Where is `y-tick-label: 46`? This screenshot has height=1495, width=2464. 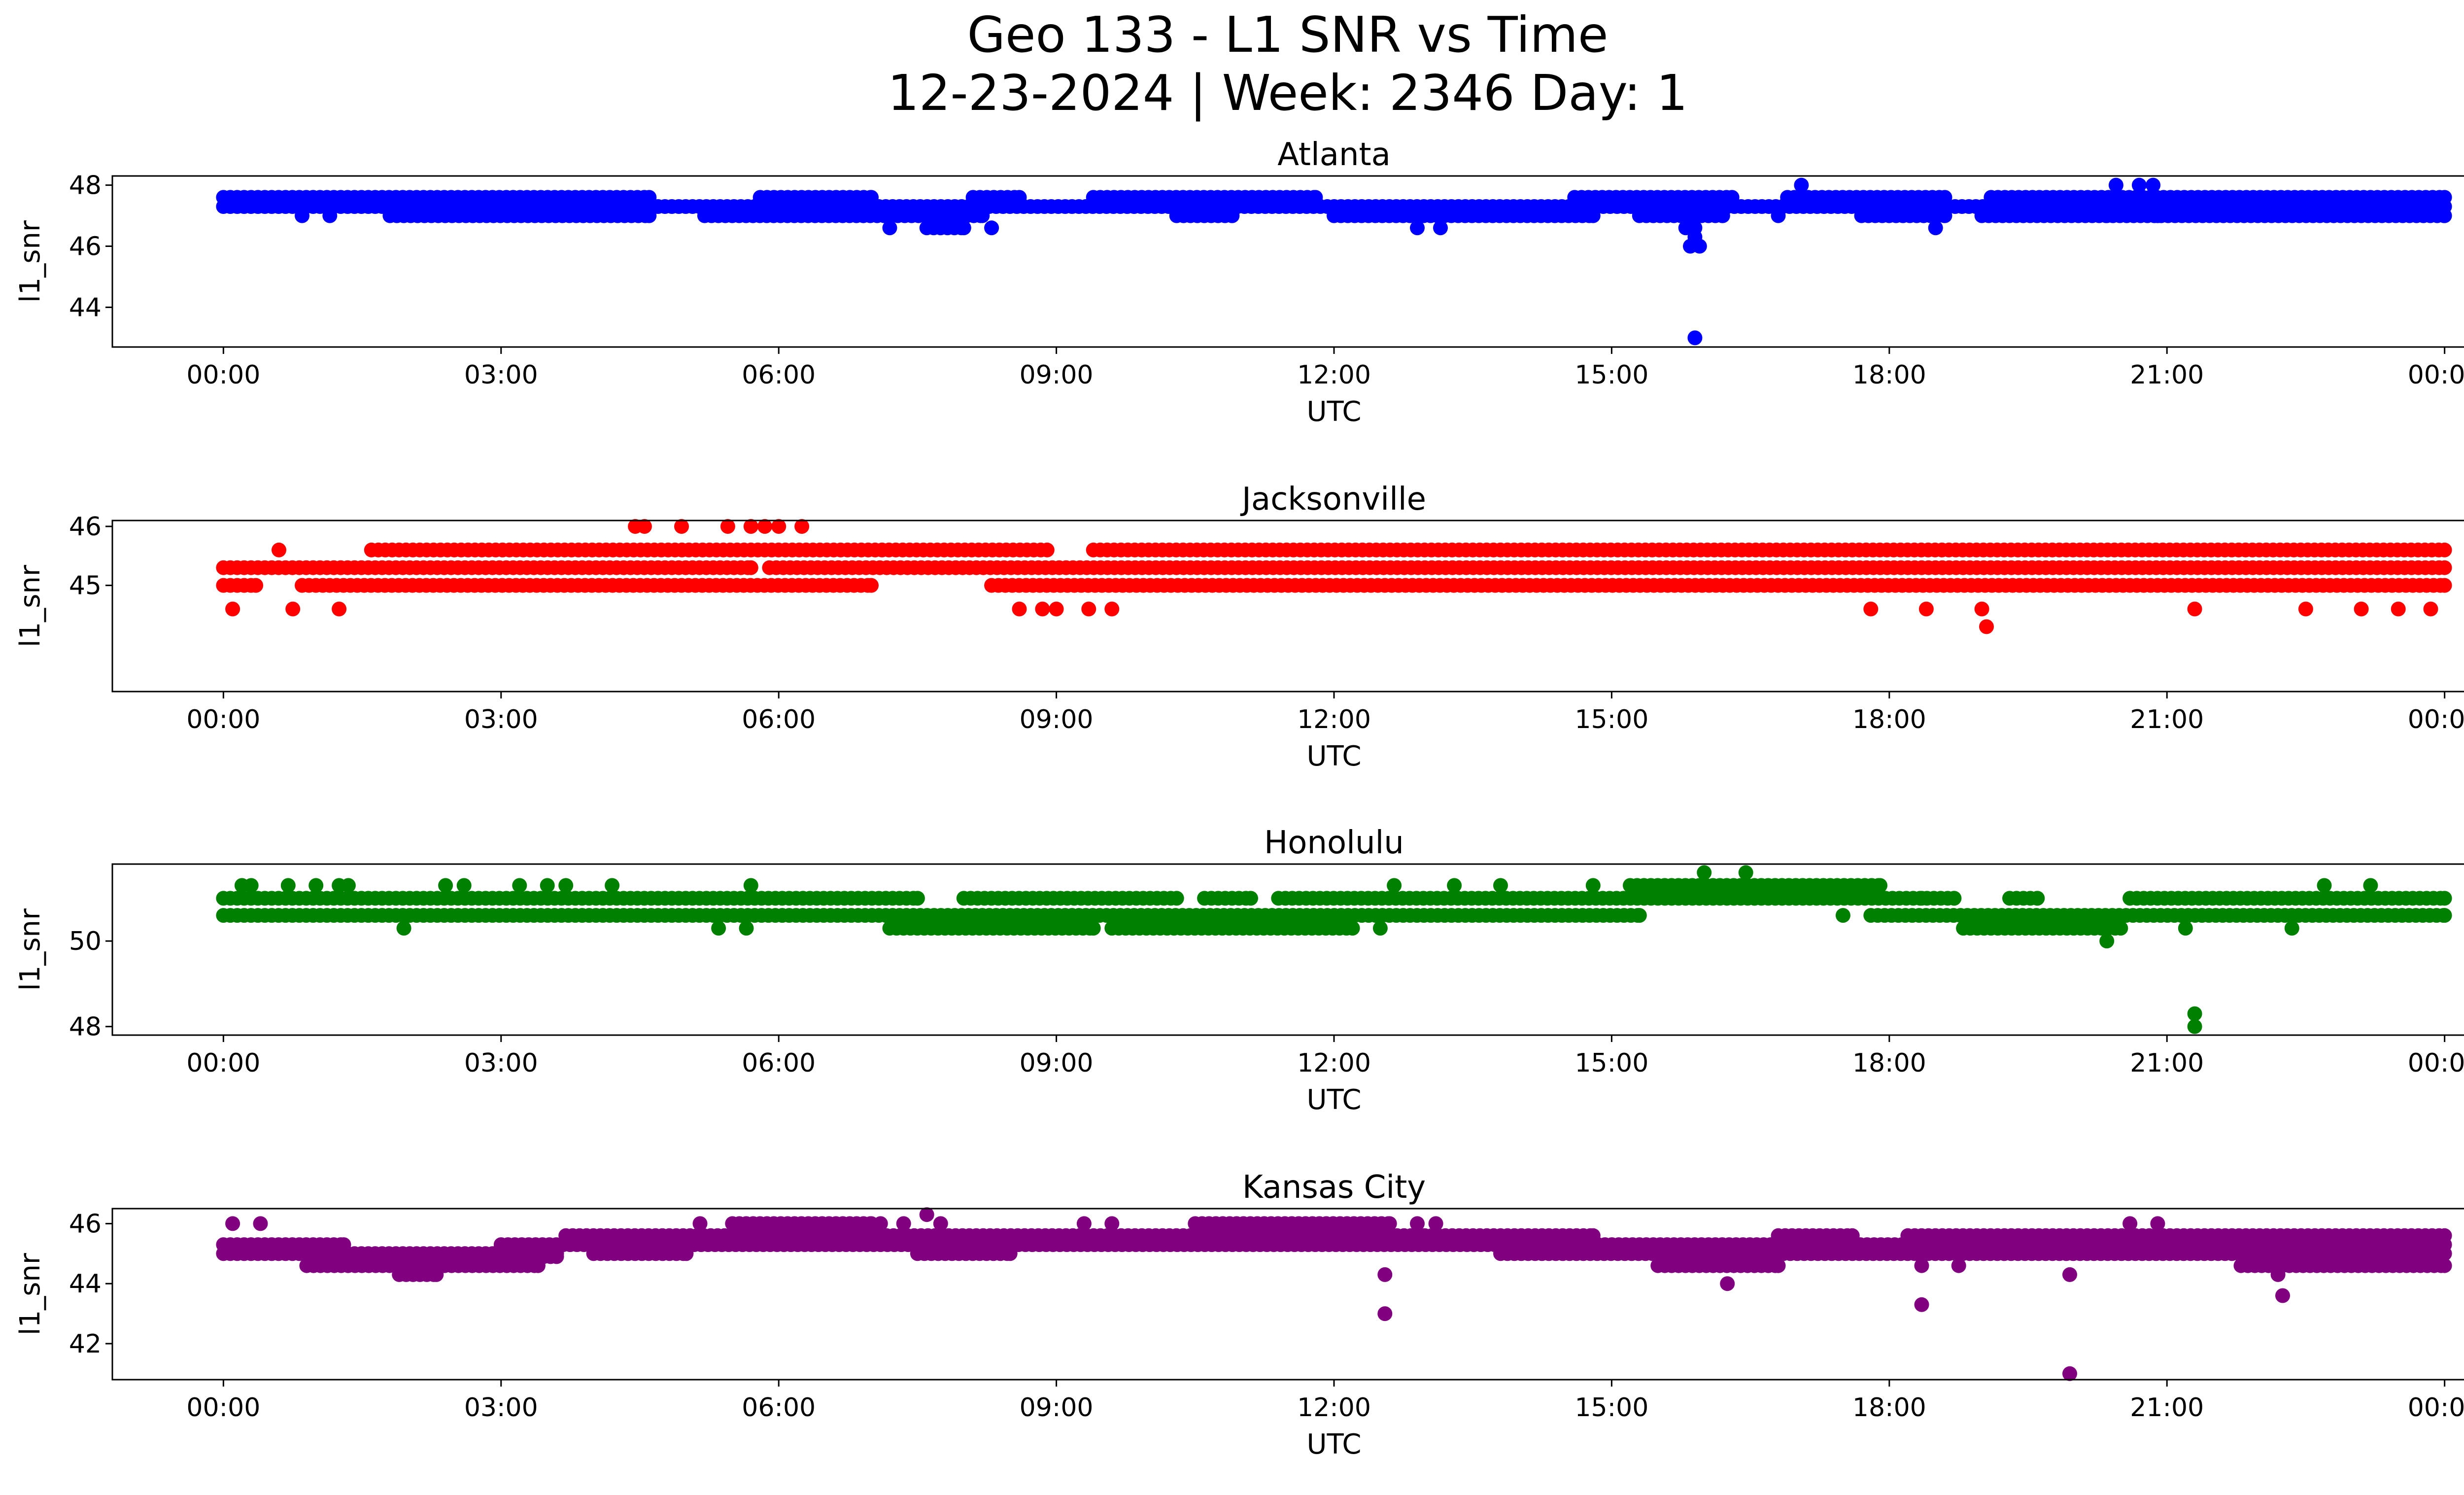
y-tick-label: 46 is located at coordinates (85, 527).